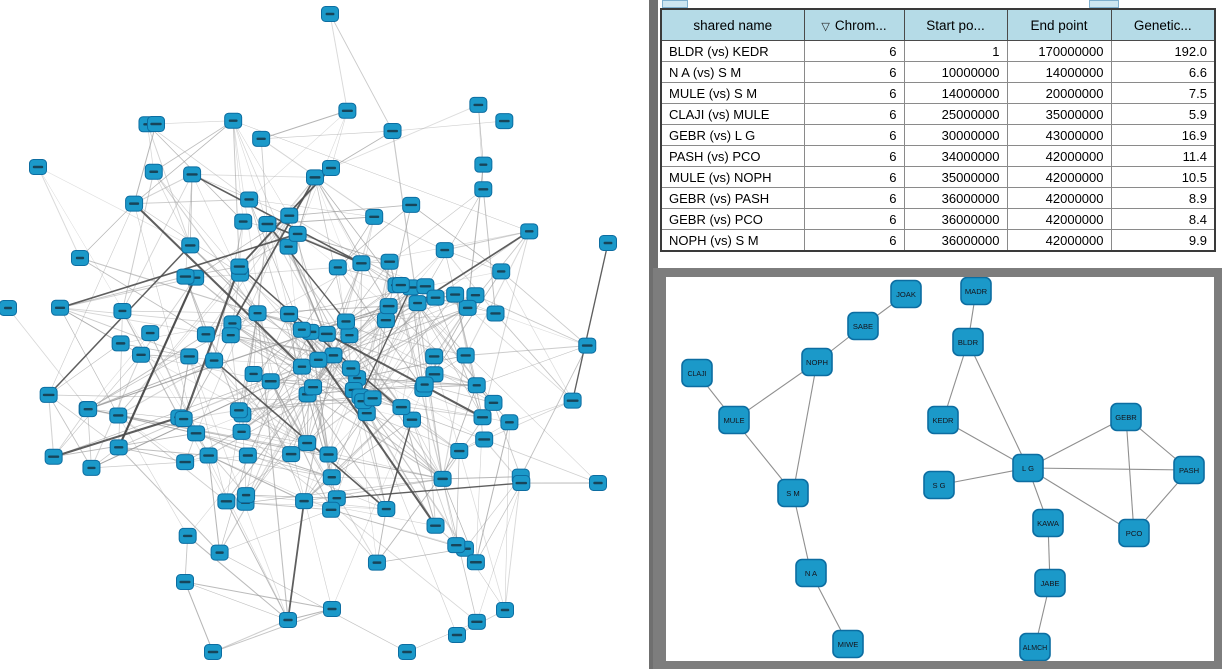 The width and height of the screenshot is (1222, 669). I want to click on overview-node-MIWE: MIWE, so click(848, 644).